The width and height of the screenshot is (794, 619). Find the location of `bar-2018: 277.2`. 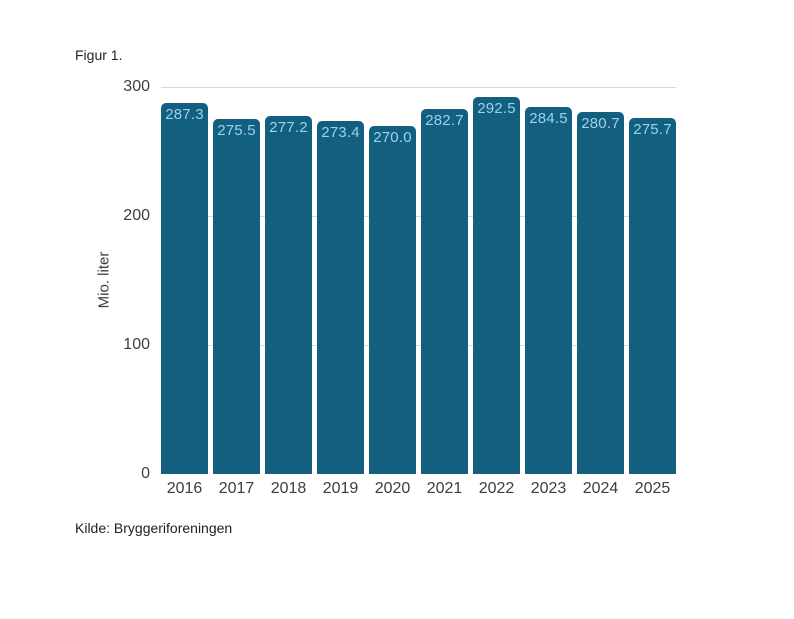

bar-2018: 277.2 is located at coordinates (288, 295).